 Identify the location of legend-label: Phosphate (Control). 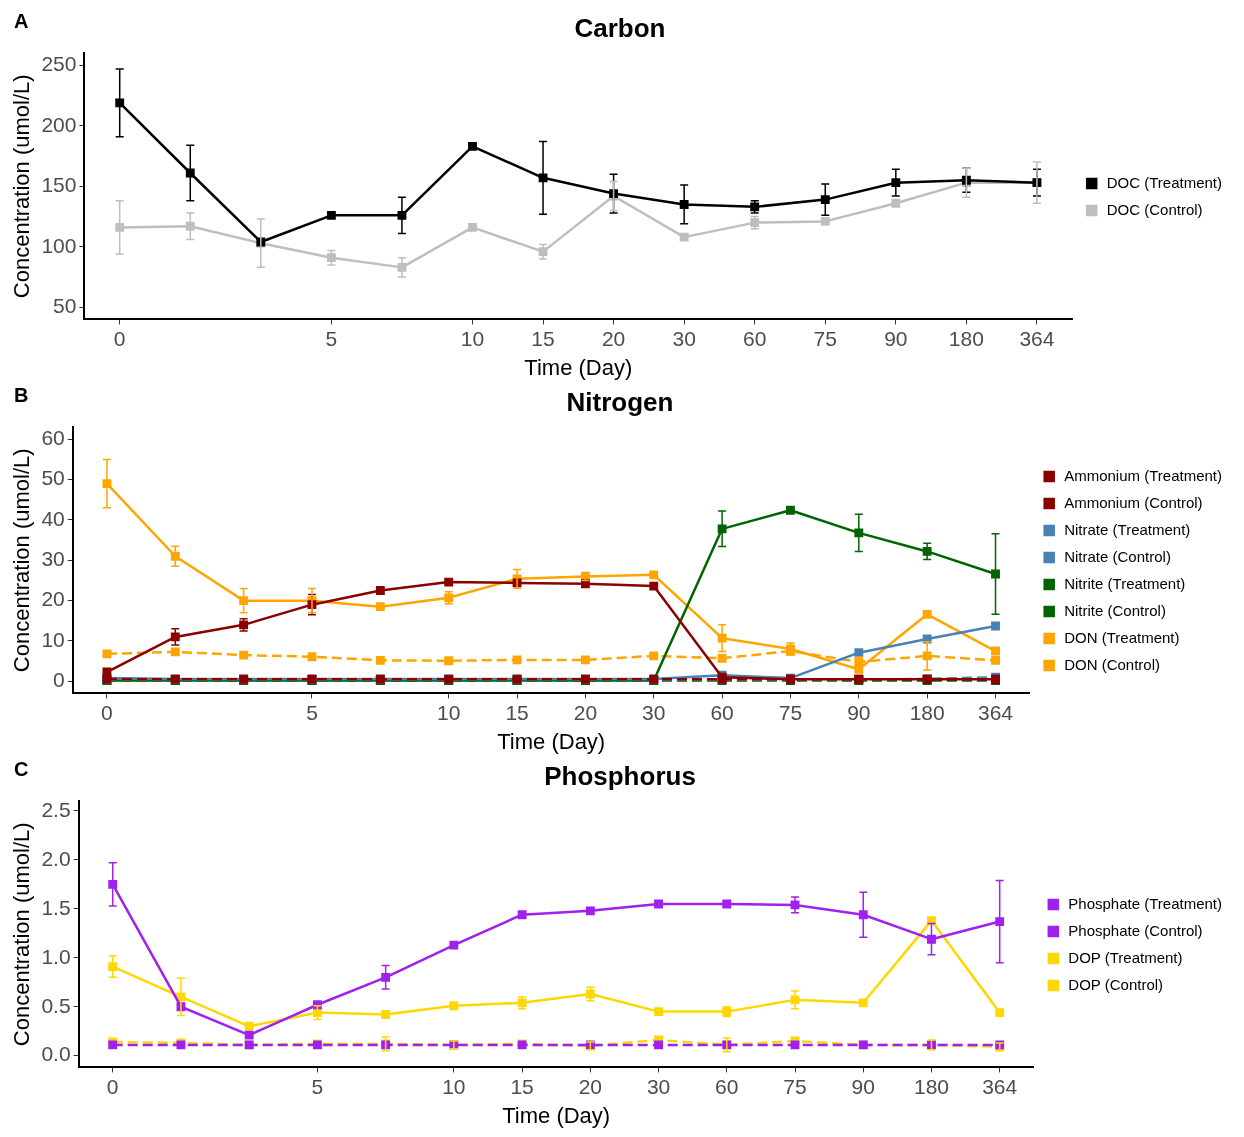
(1135, 930).